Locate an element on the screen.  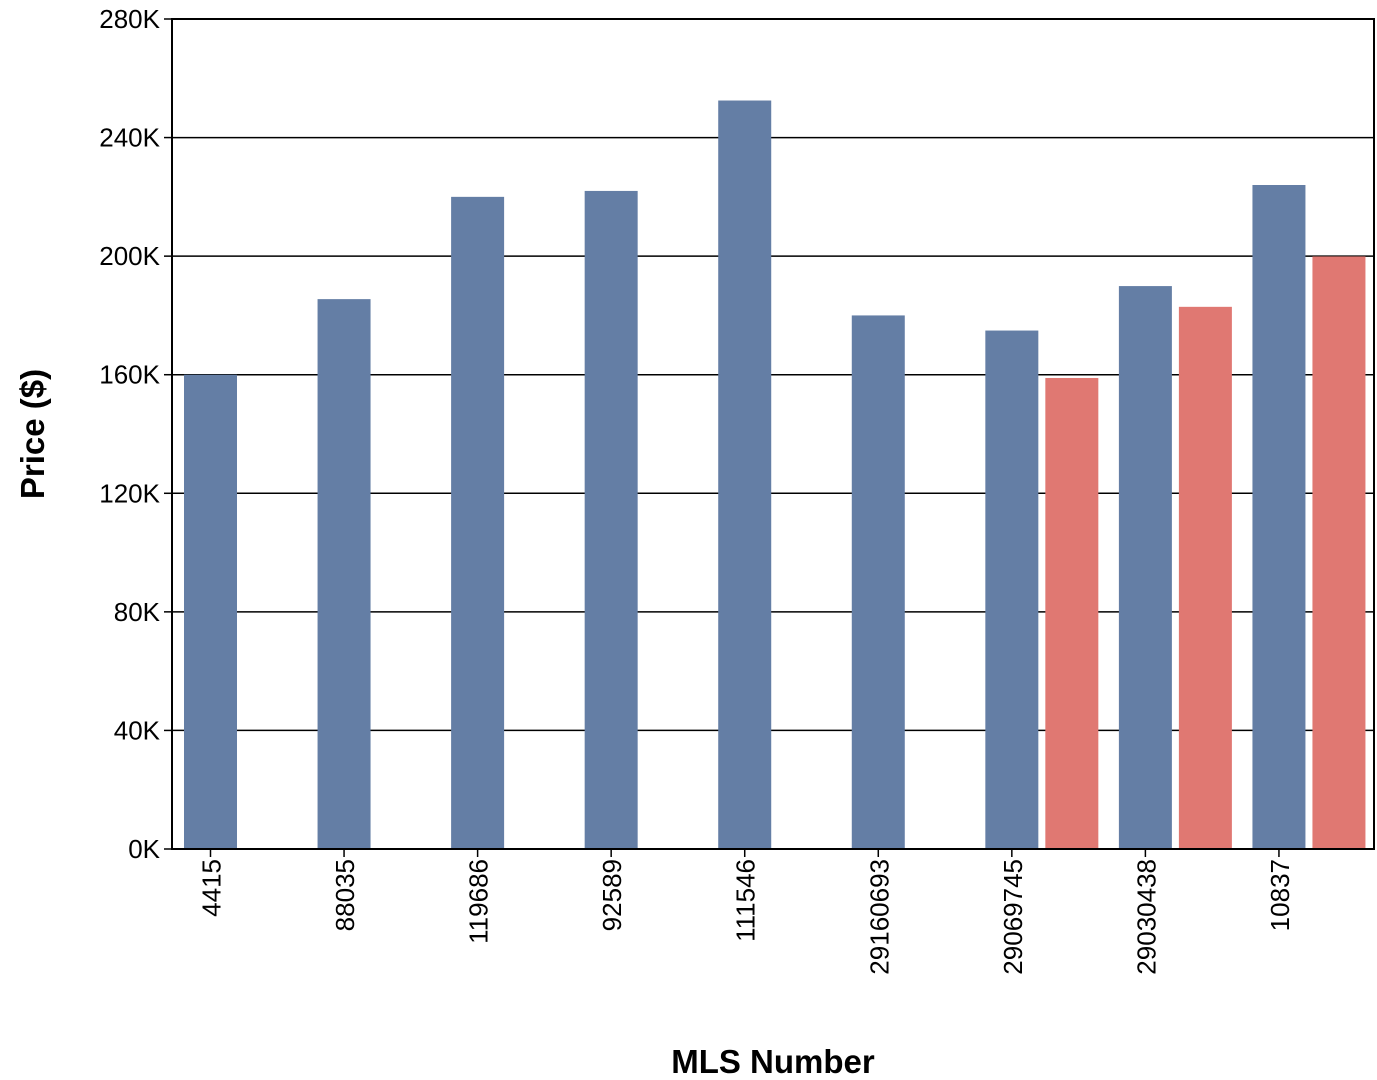
y-axis-title: Price ($) is located at coordinates (32, 434).